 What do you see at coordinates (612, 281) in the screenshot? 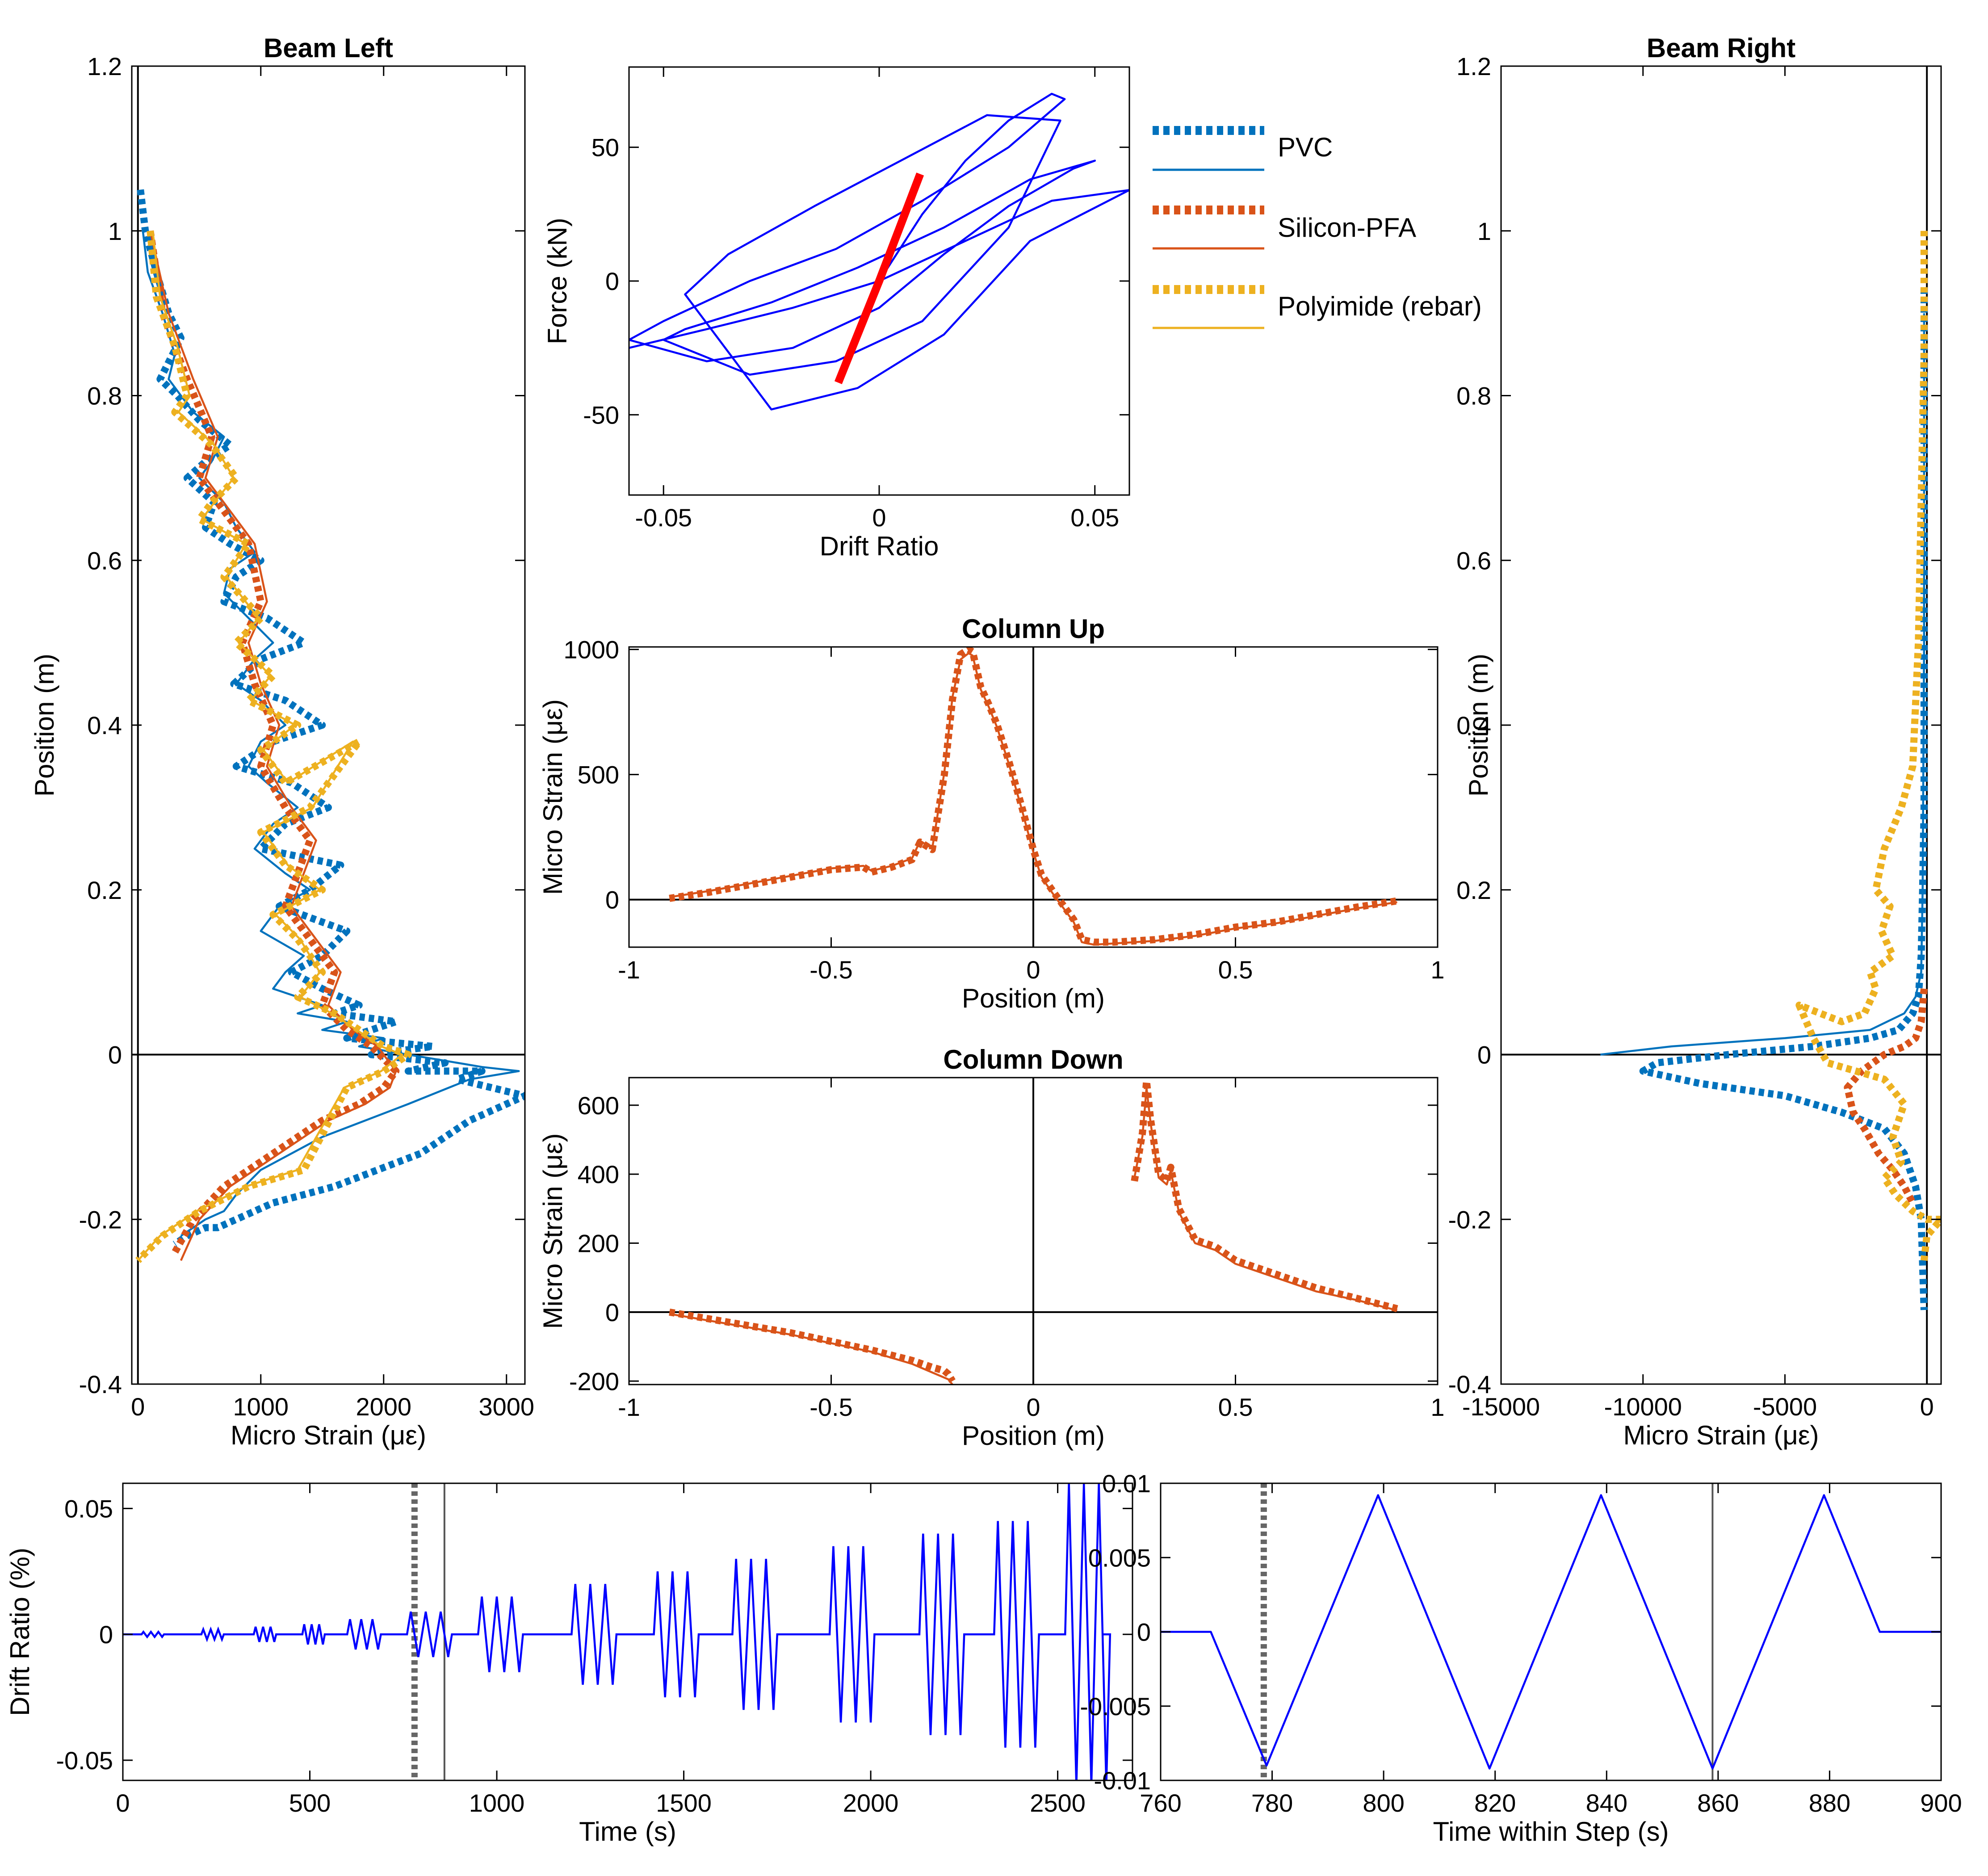
I see `hysteresis-ytick-label: 0` at bounding box center [612, 281].